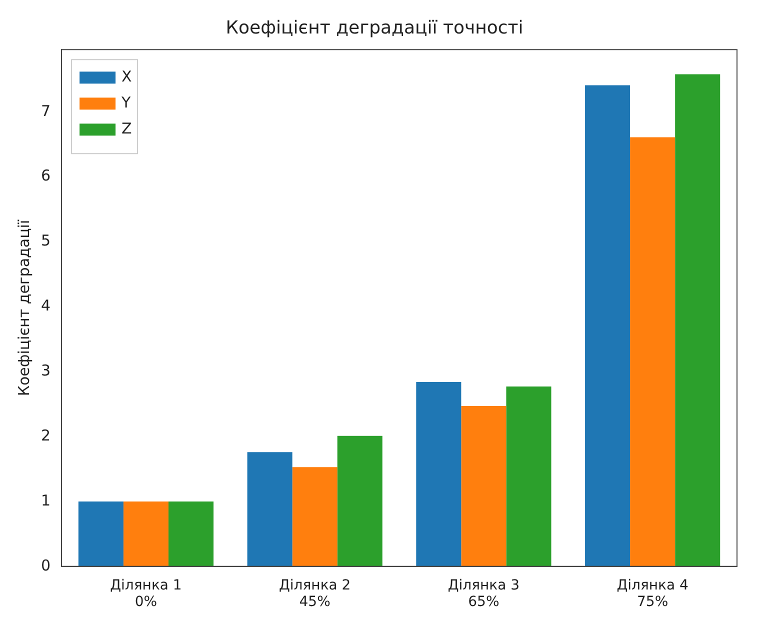  I want to click on x-tick-label: Ділянка 1 0%, so click(146, 593).